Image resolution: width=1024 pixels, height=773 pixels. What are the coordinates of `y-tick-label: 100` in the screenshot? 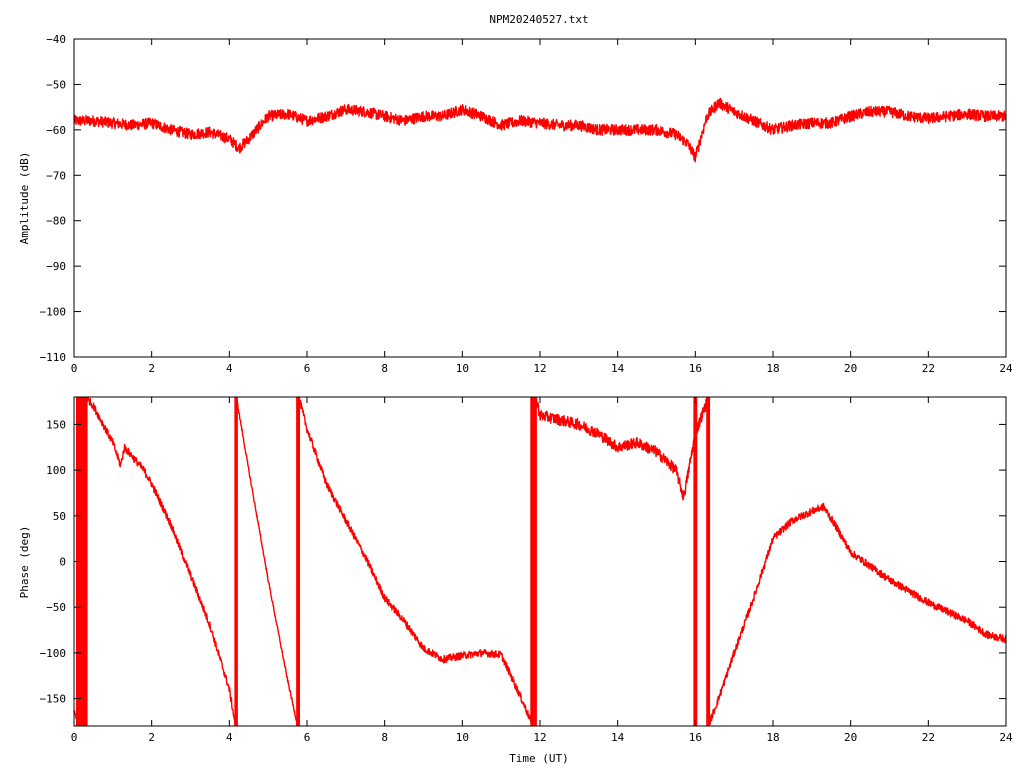 It's located at (56, 470).